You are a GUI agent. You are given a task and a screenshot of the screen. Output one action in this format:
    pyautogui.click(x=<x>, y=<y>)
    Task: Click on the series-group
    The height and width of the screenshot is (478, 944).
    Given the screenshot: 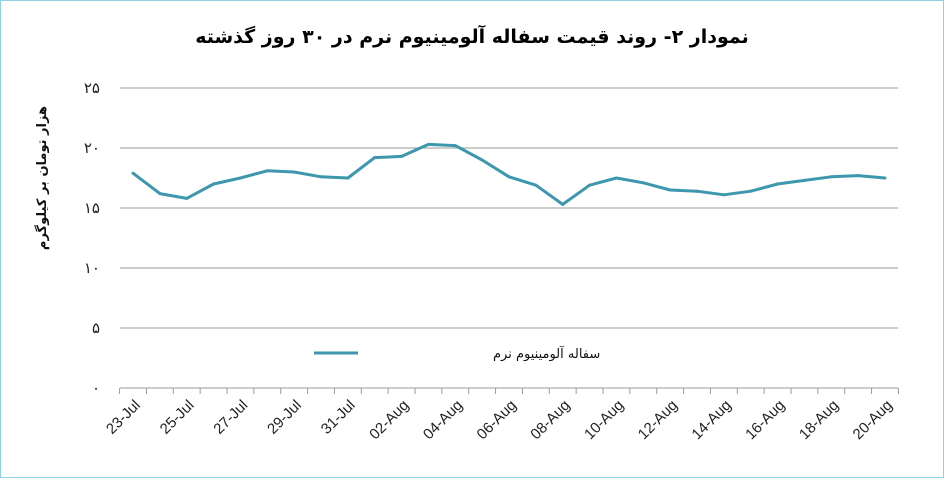 What is the action you would take?
    pyautogui.click(x=509, y=174)
    